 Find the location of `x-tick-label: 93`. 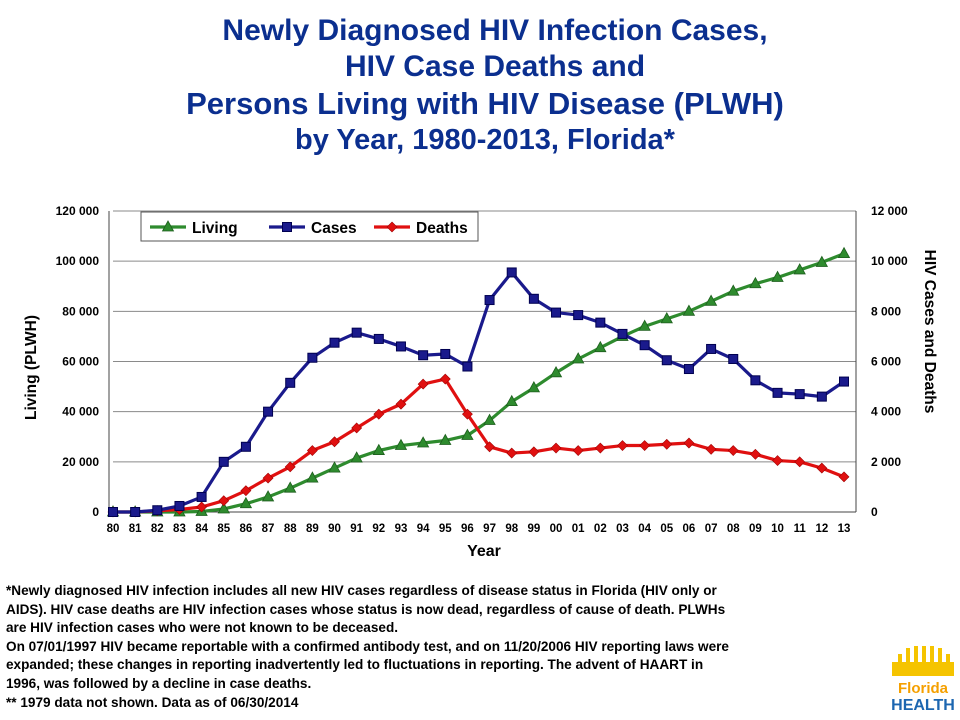

x-tick-label: 93 is located at coordinates (401, 529).